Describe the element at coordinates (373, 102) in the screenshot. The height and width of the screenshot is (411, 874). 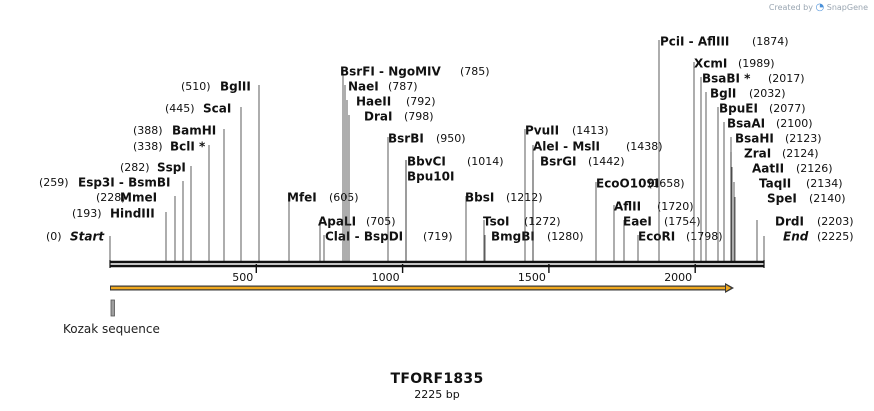
I see `site-name: HaeII` at that location.